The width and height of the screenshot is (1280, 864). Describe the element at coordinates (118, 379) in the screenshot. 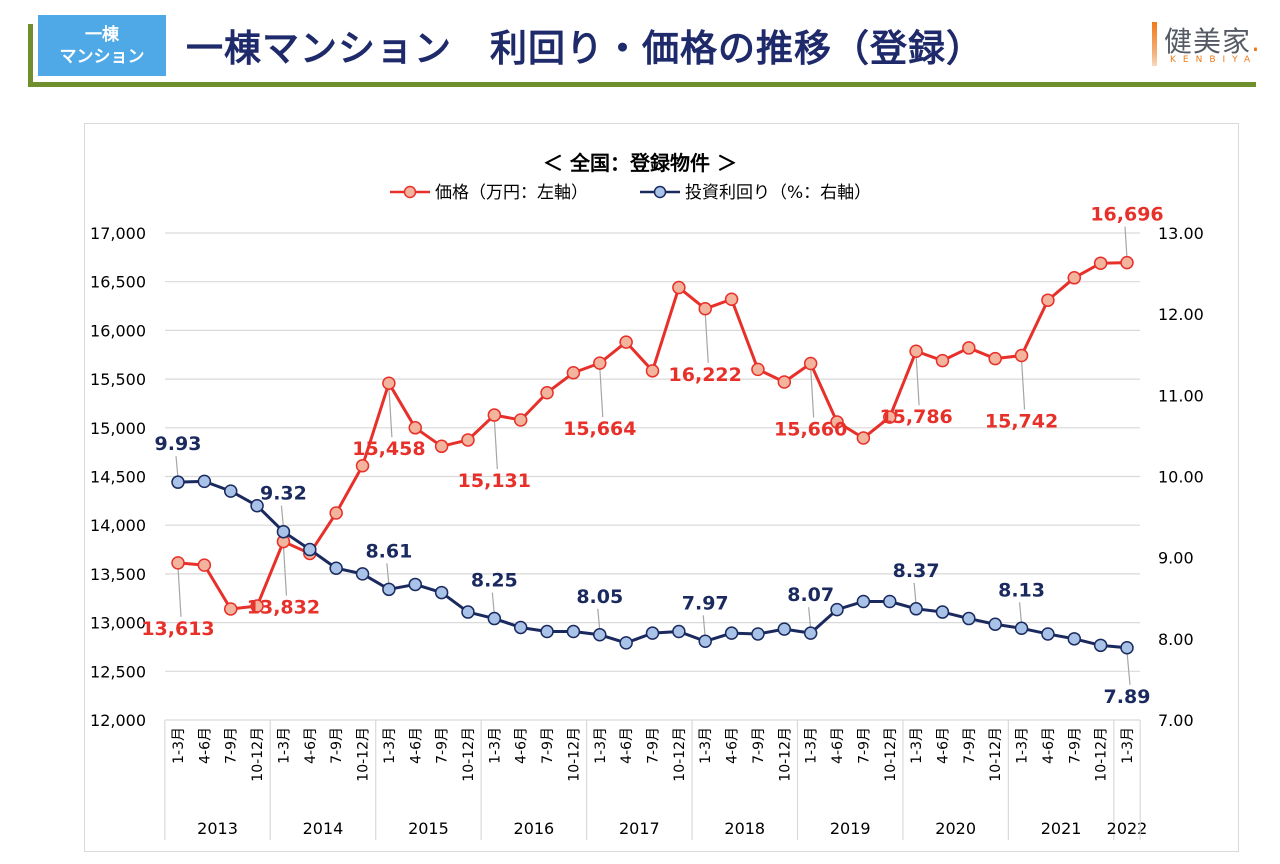

I see `left-tick-label: 15,500` at that location.